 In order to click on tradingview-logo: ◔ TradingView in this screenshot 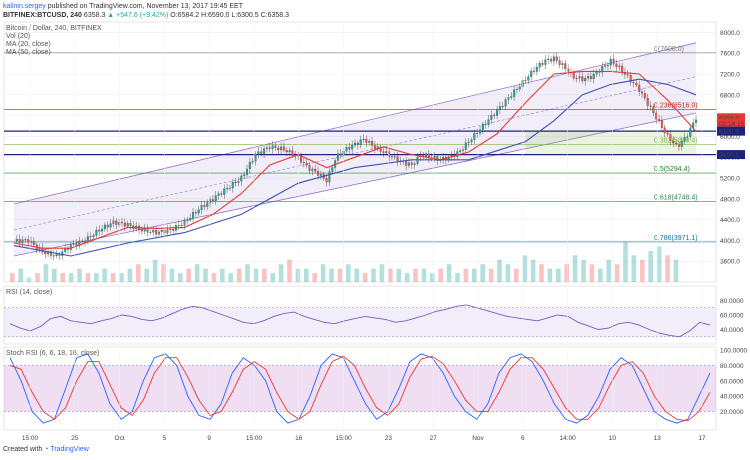, I will do `click(66, 449)`.